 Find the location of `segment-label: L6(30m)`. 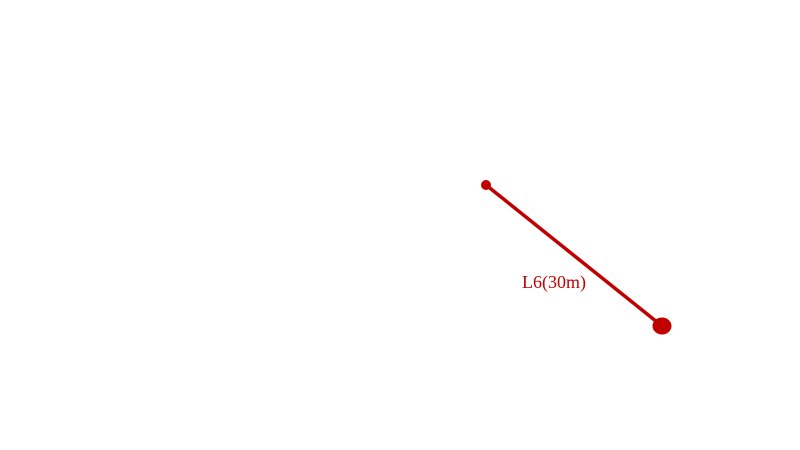

segment-label: L6(30m) is located at coordinates (554, 282).